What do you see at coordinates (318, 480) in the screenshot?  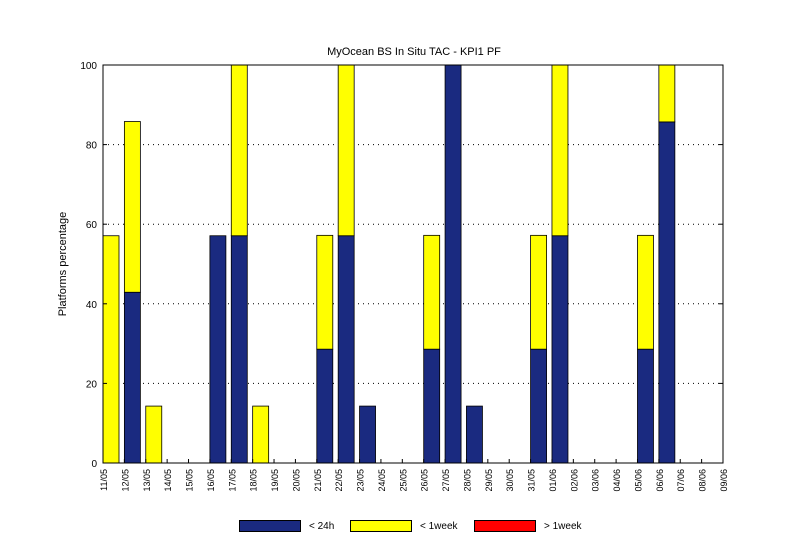 I see `x-tick-label: 21/05` at bounding box center [318, 480].